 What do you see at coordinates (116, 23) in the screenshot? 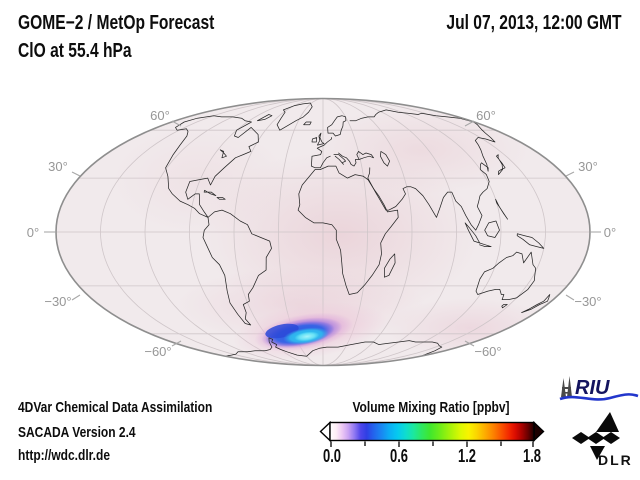
I see `figure-title-line1: GOME−2 / MetOp Forecast` at bounding box center [116, 23].